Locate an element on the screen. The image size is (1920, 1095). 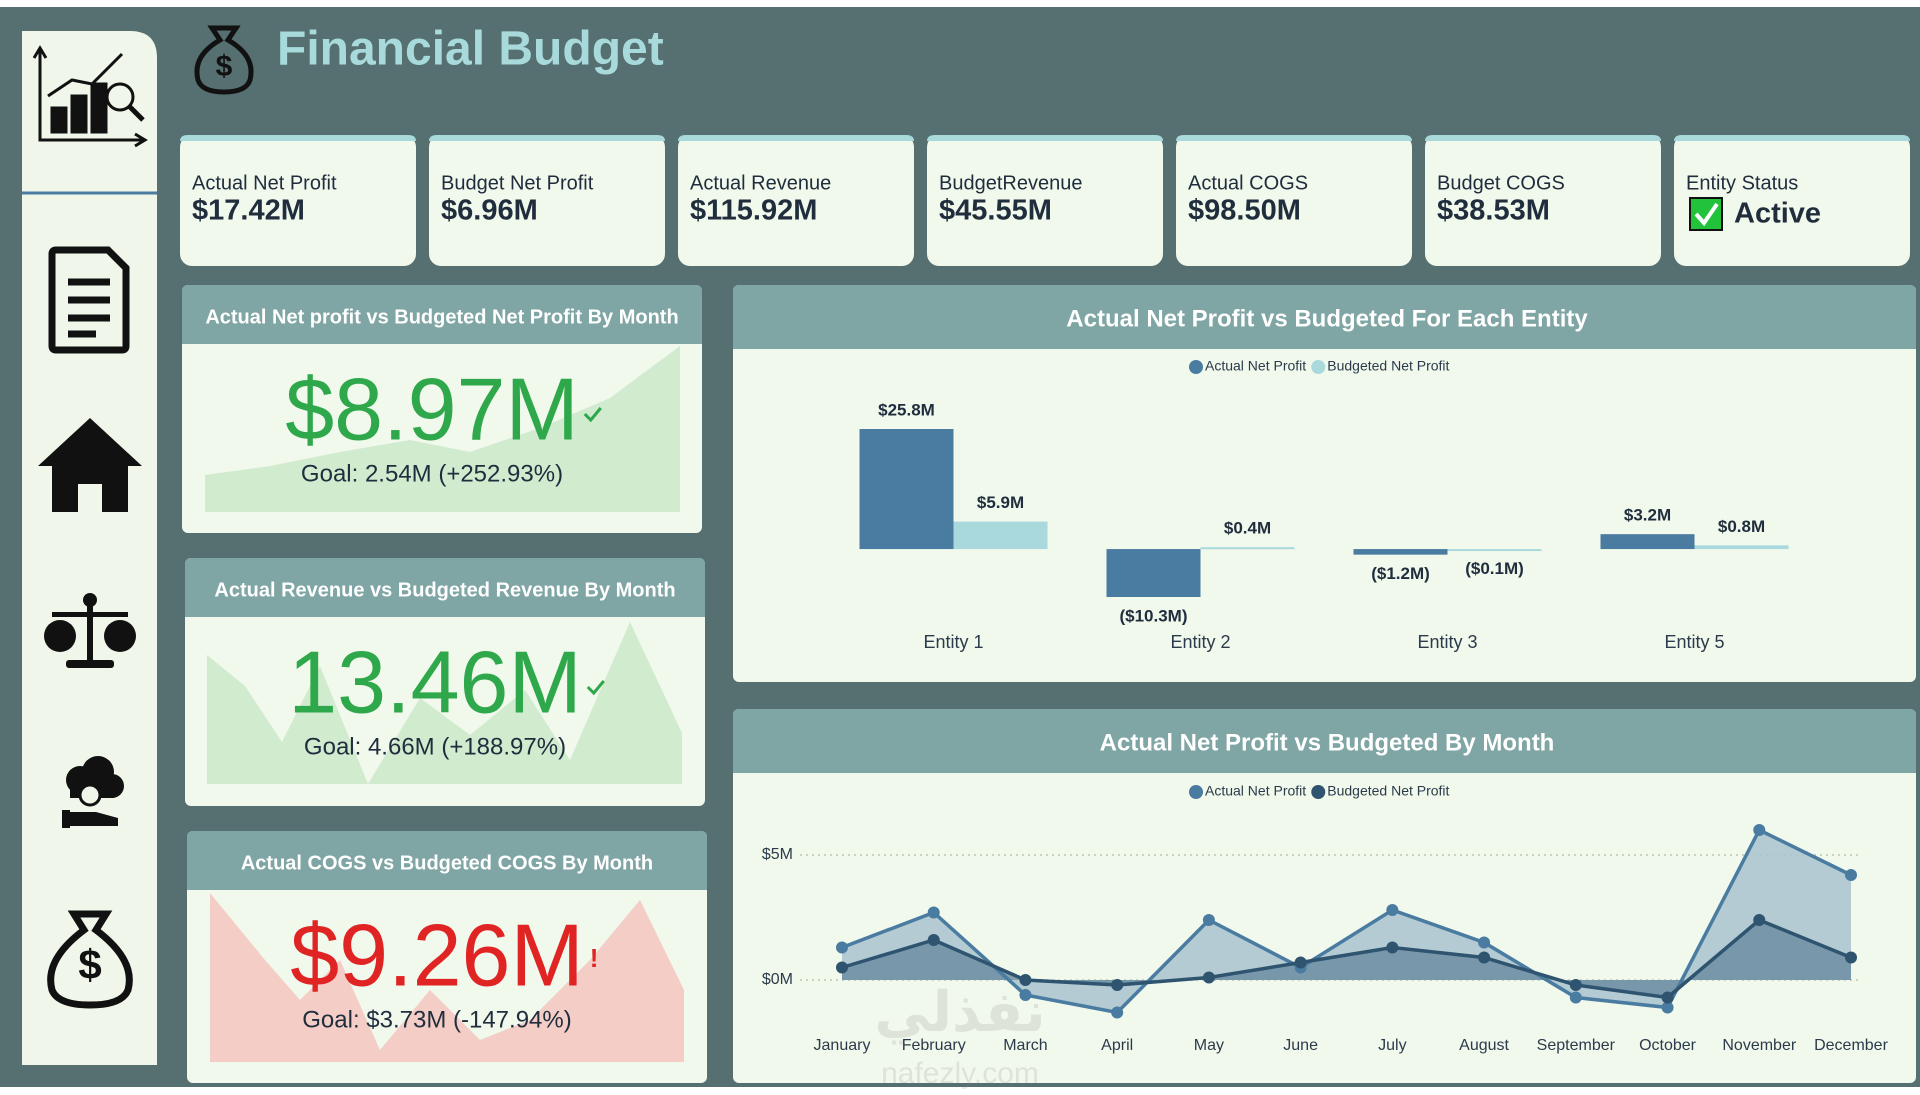
x-tick-label: September is located at coordinates (1576, 1045).